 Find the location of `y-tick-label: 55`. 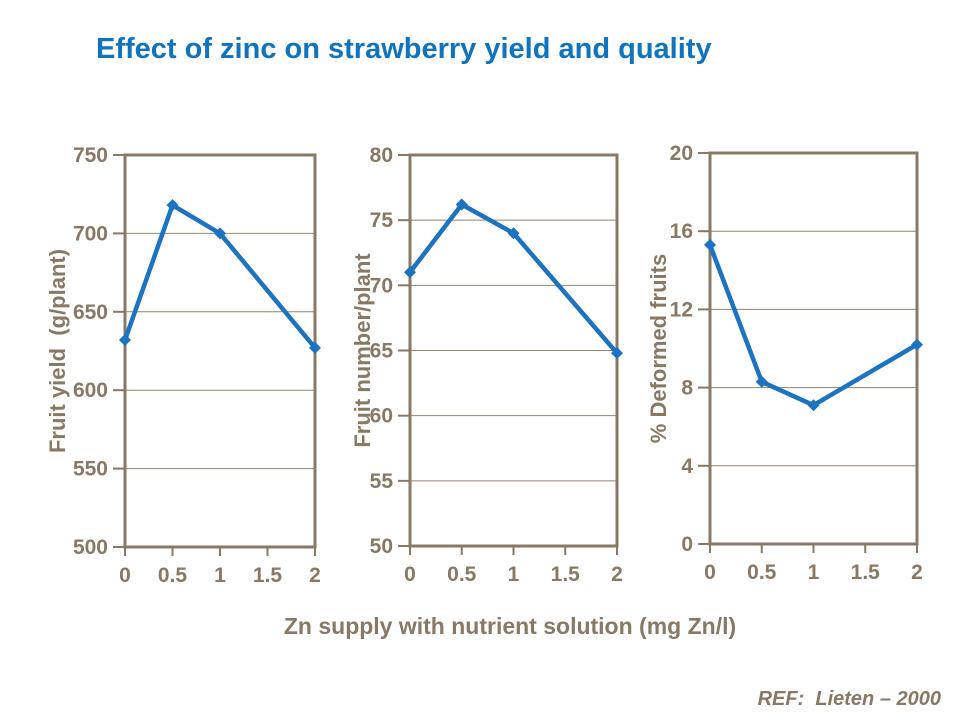

y-tick-label: 55 is located at coordinates (382, 481).